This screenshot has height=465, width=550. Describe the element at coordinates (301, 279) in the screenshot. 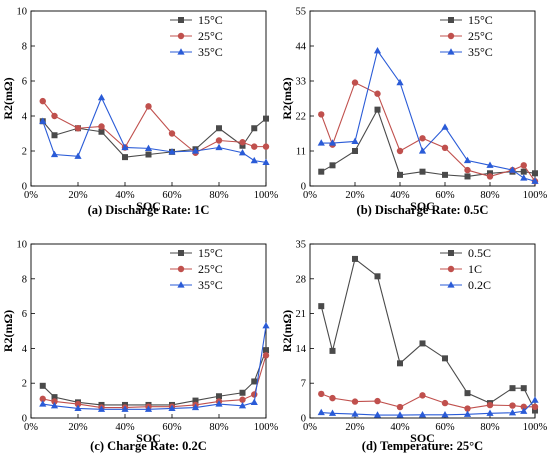

I see `y-tick-label: 28` at that location.